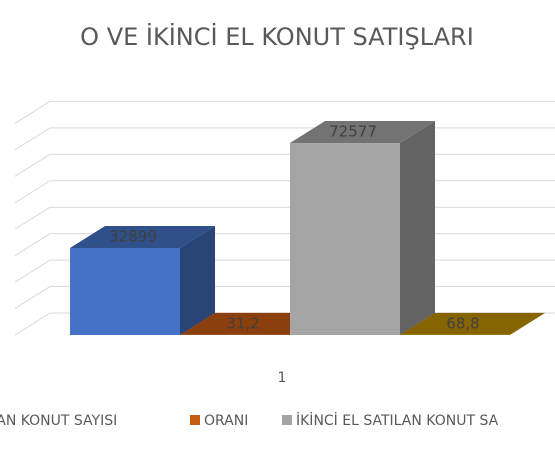  I want to click on legend-label: ORANI, so click(226, 421).